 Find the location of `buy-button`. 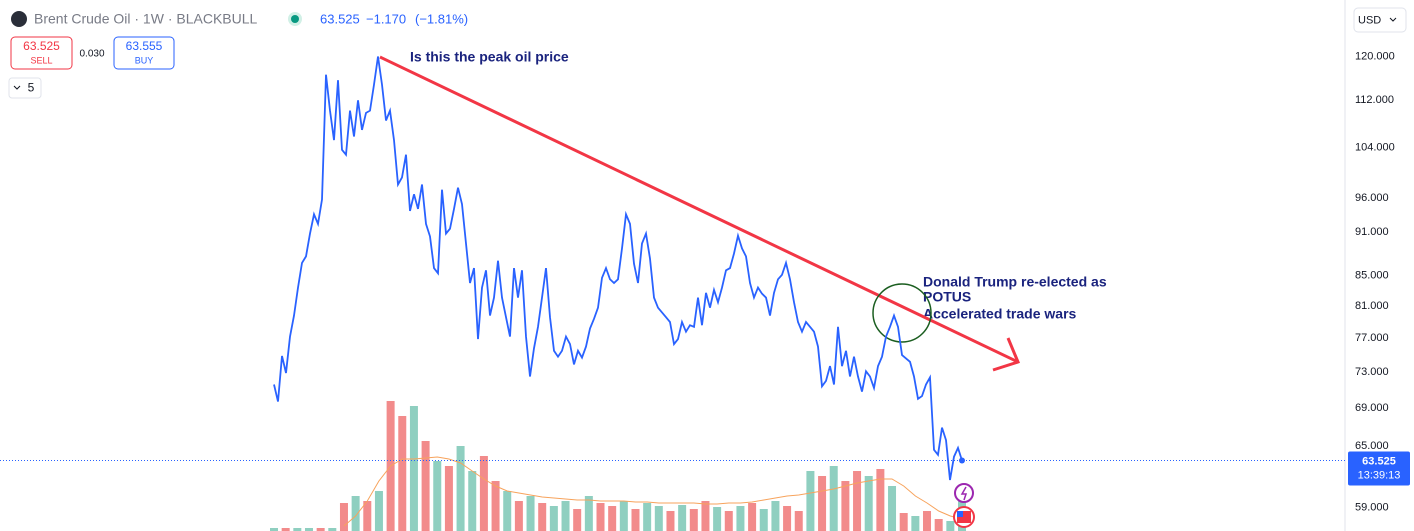

buy-button is located at coordinates (144, 53).